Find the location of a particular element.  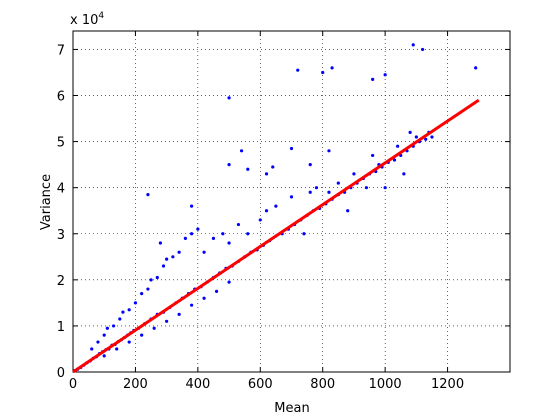

y-axis-label: Variance is located at coordinates (46, 202).